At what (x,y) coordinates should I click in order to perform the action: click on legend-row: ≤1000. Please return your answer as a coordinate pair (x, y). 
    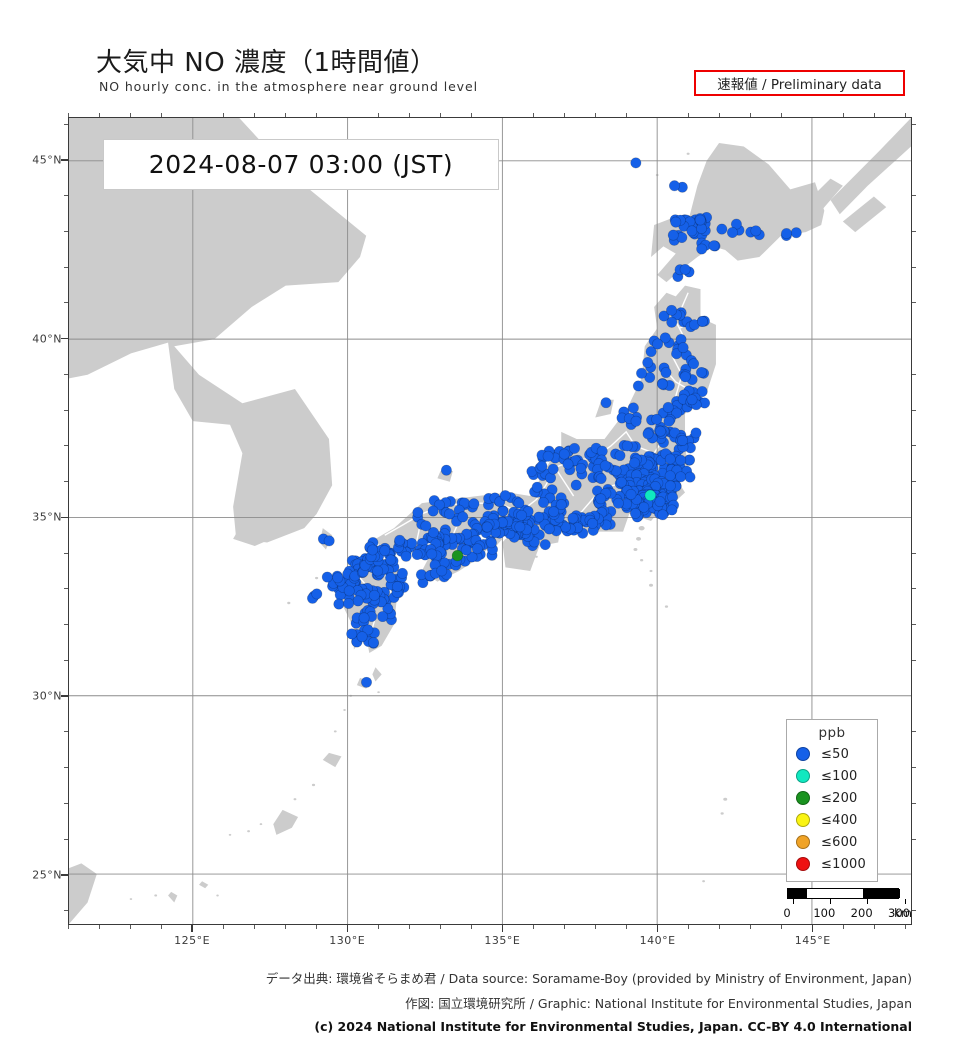
    Looking at the image, I should click on (832, 864).